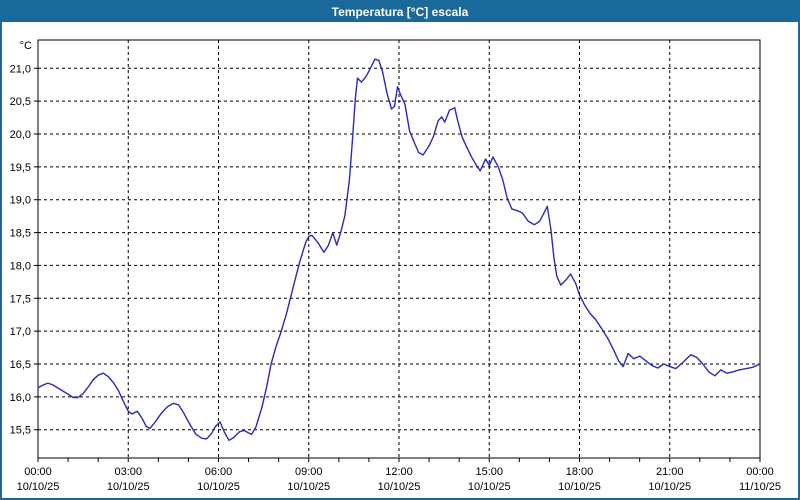 The height and width of the screenshot is (500, 800). Describe the element at coordinates (20, 234) in the screenshot. I see `y-tick-label: 18,5` at that location.